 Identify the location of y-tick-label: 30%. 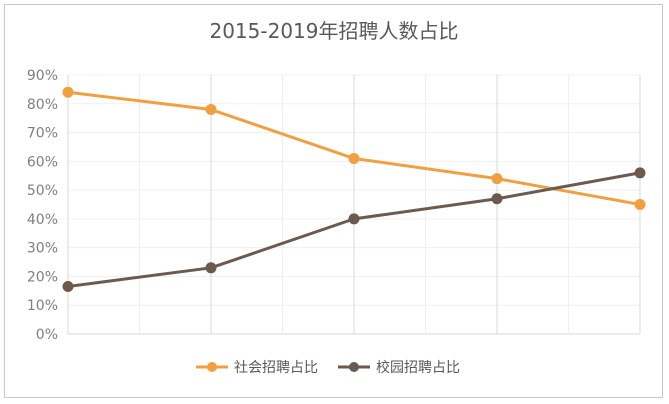
(42, 249).